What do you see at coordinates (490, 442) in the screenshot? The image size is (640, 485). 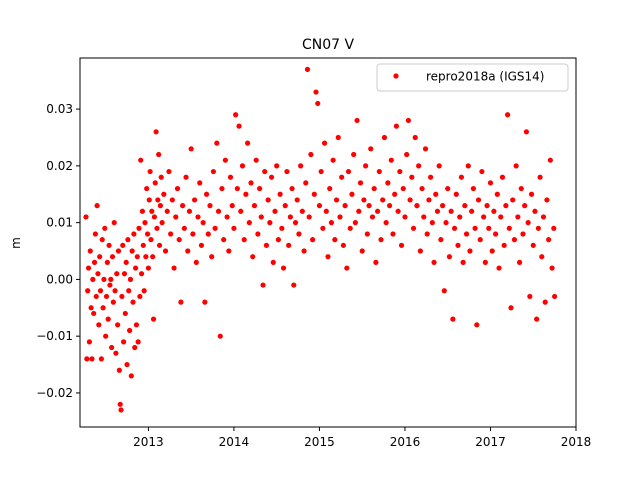 I see `x-tick-label: 2017` at bounding box center [490, 442].